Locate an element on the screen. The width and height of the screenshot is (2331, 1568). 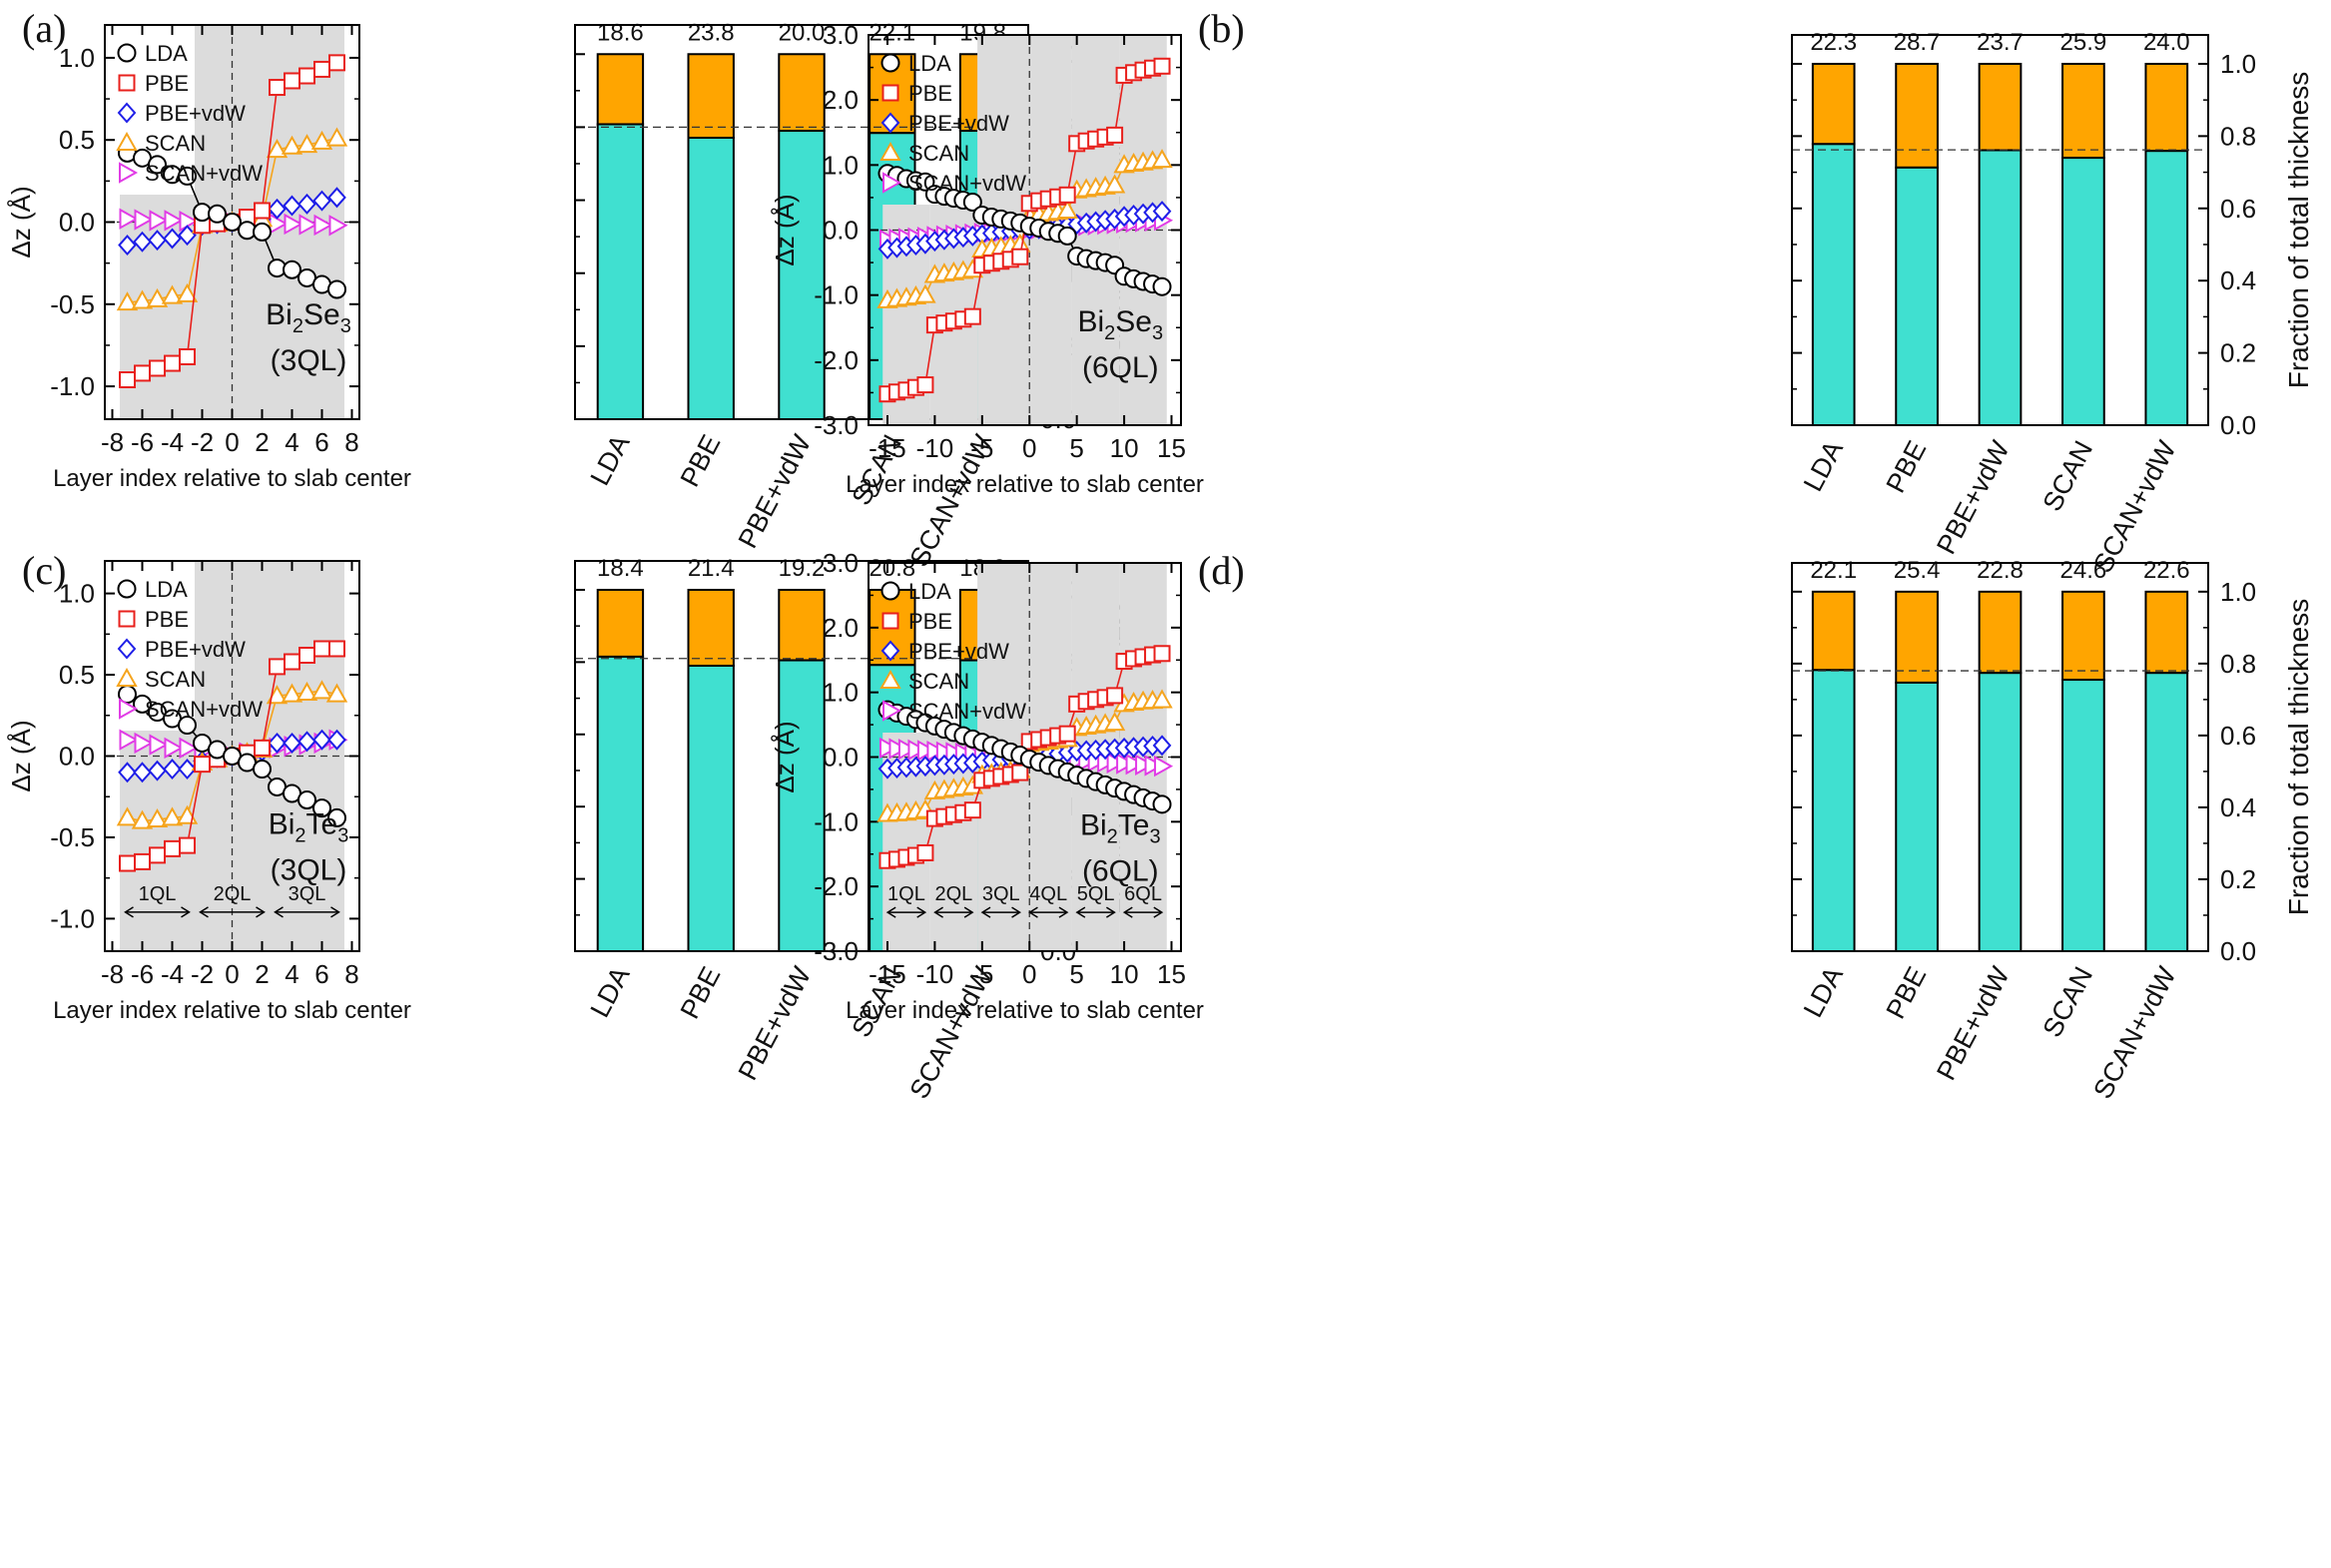
legend-entry: PBE is located at coordinates (167, 619).